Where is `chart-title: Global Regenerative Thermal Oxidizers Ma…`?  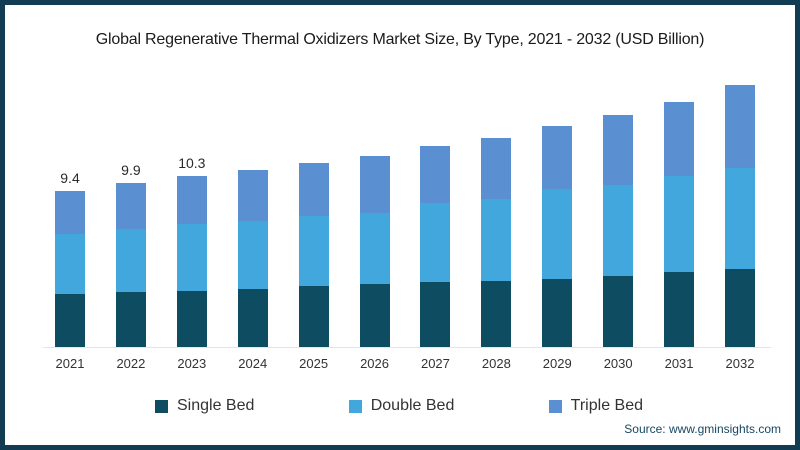 chart-title: Global Regenerative Thermal Oxidizers Ma… is located at coordinates (400, 39).